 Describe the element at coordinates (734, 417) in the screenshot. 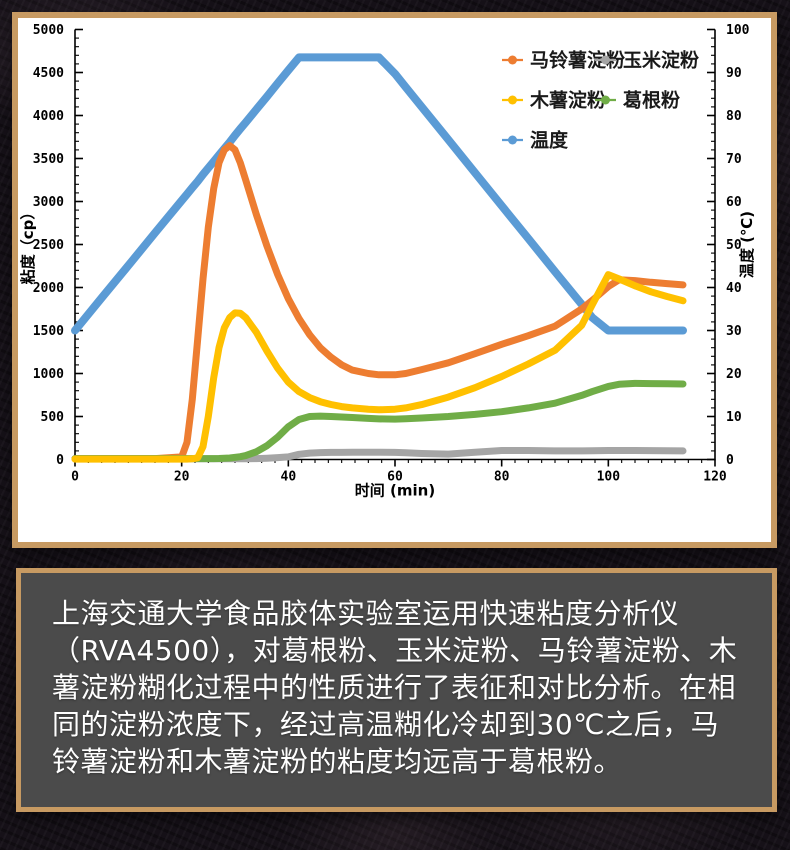

I see `y-right-tick-label: 10` at that location.